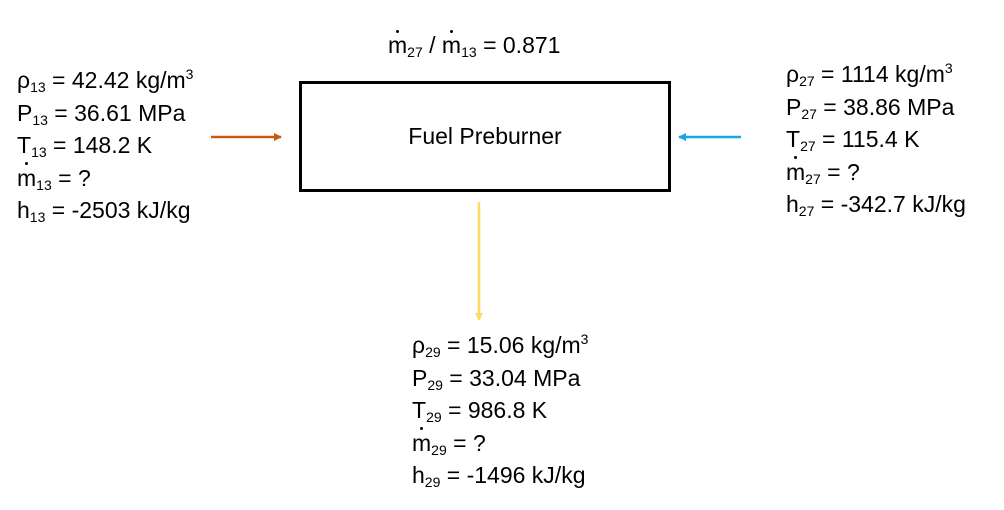 The height and width of the screenshot is (510, 1004). I want to click on mass-flow-ratio: m27 / m13 = 0.871, so click(474, 48).